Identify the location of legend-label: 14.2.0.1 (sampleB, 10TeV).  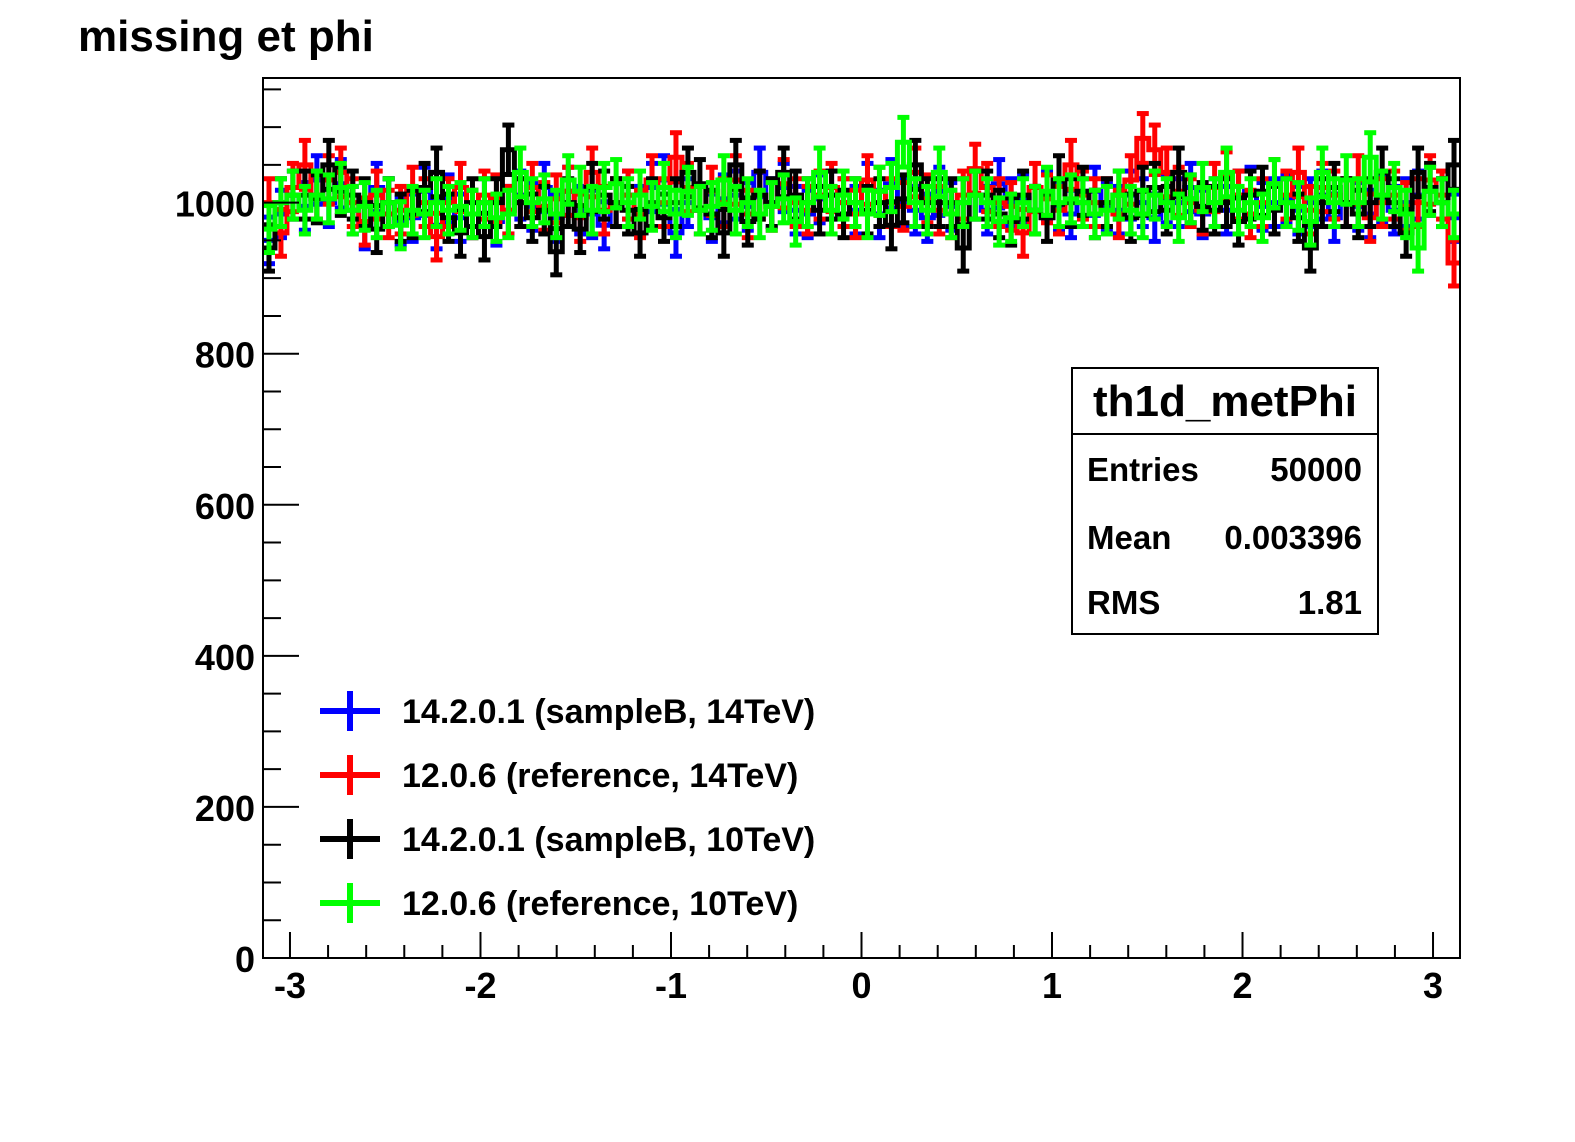
(608, 840).